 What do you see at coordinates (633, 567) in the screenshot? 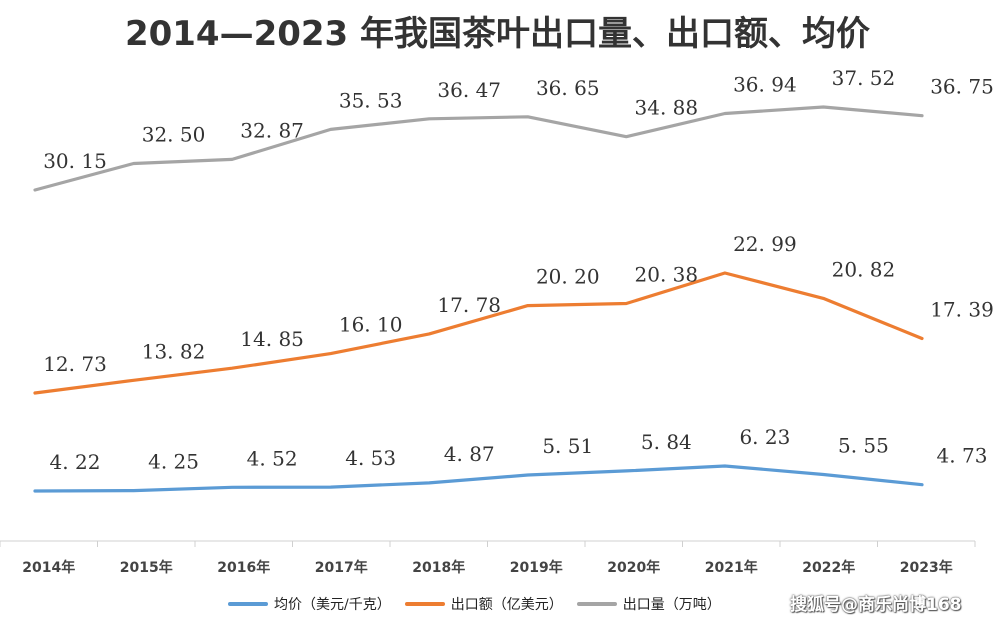
I see `x-tick-label: 2020年` at bounding box center [633, 567].